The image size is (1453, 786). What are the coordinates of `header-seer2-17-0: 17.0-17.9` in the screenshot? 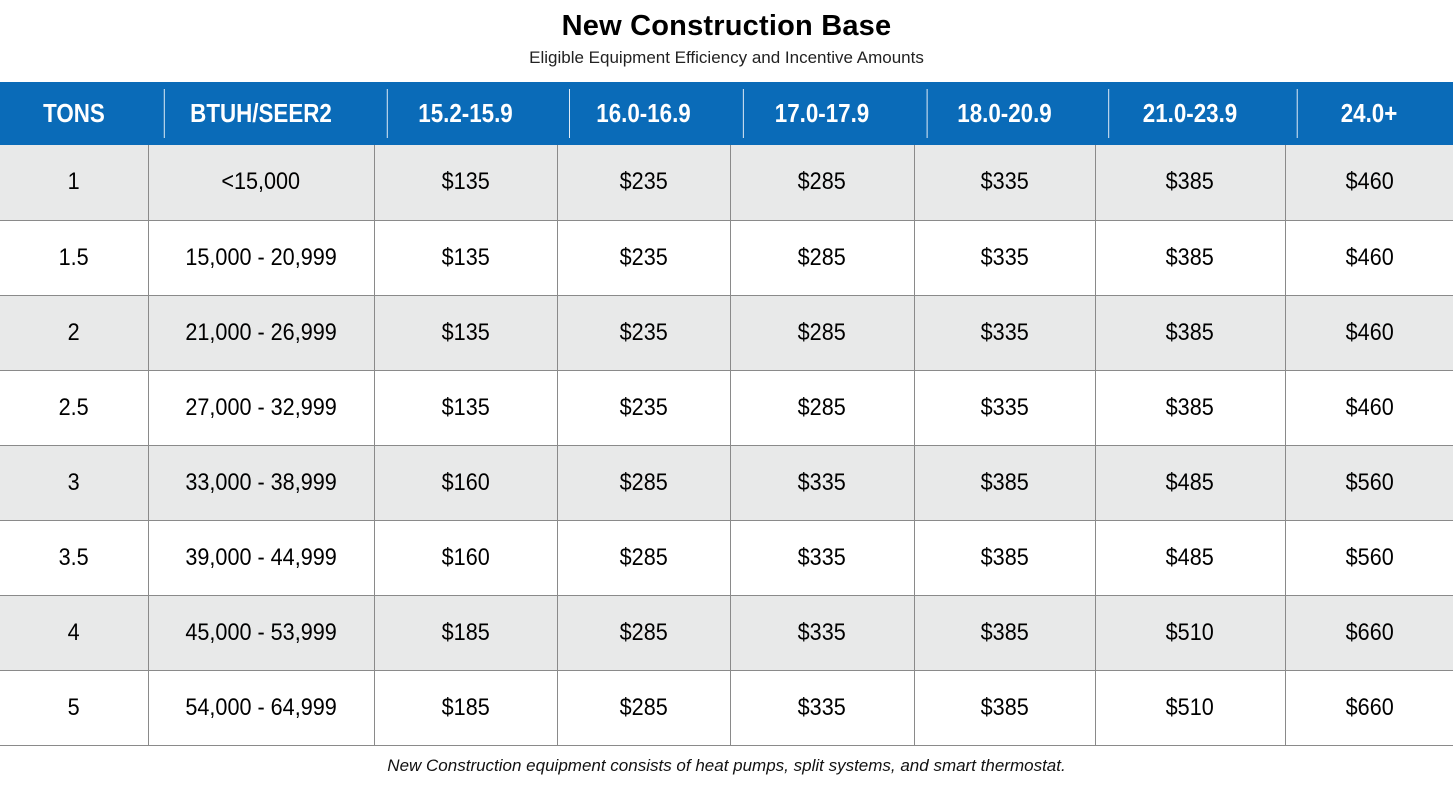 It's located at (821, 113).